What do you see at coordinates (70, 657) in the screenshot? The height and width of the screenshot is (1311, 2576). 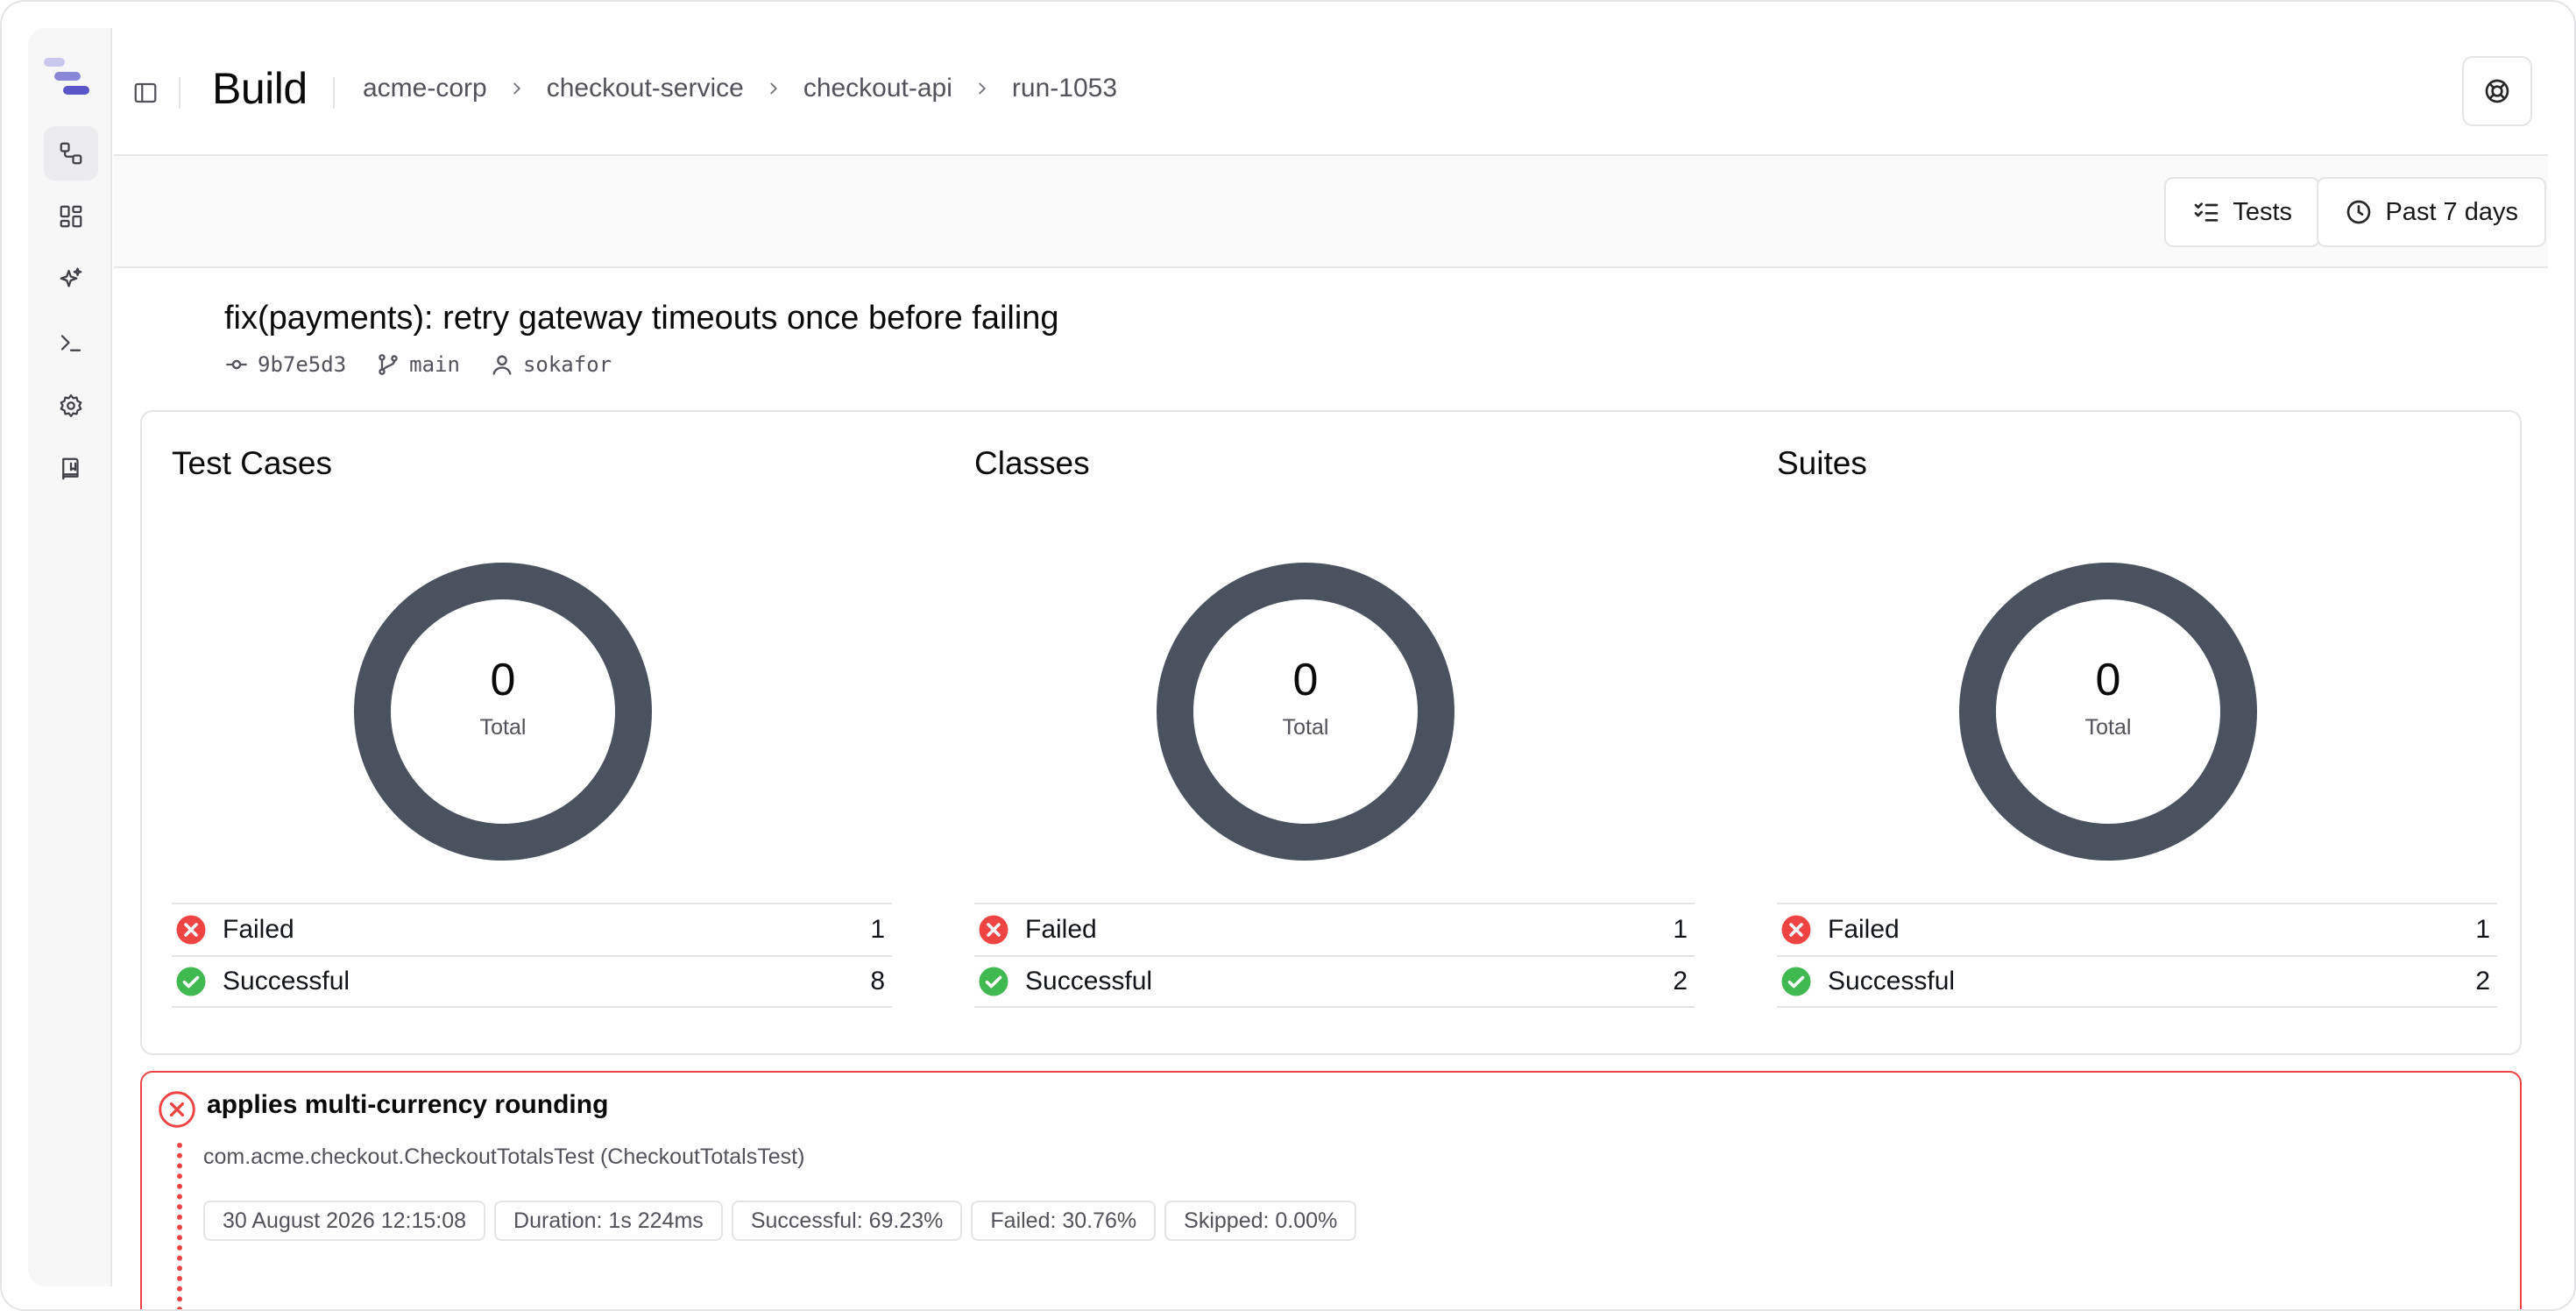 I see `sidebar` at bounding box center [70, 657].